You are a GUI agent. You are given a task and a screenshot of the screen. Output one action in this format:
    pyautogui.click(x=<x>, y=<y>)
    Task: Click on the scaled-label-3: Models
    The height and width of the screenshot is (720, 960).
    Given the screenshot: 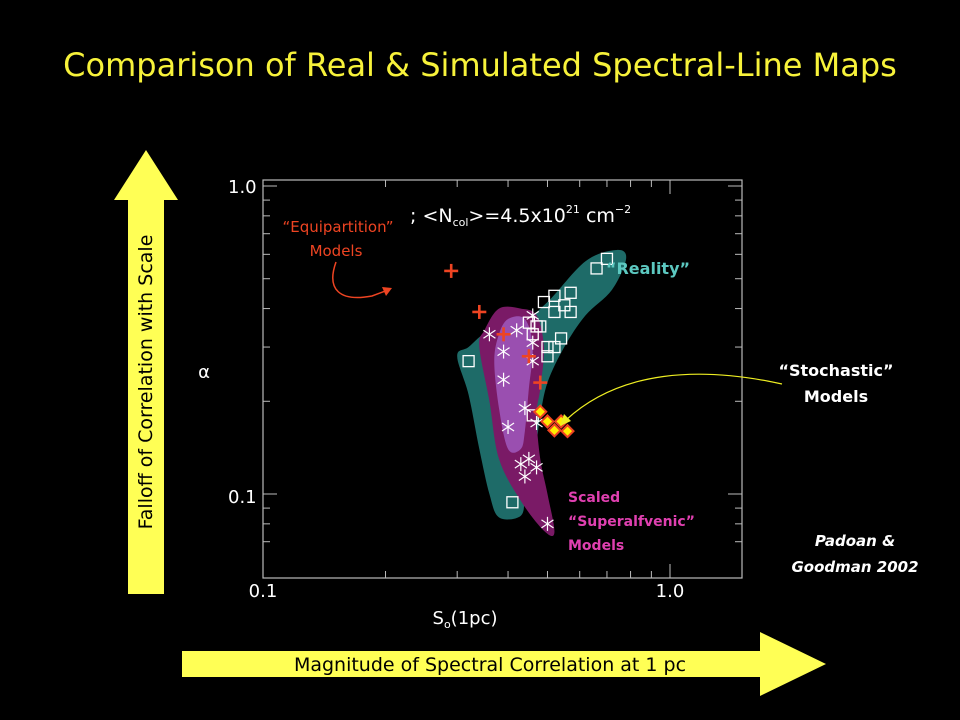 What is the action you would take?
    pyautogui.click(x=596, y=546)
    